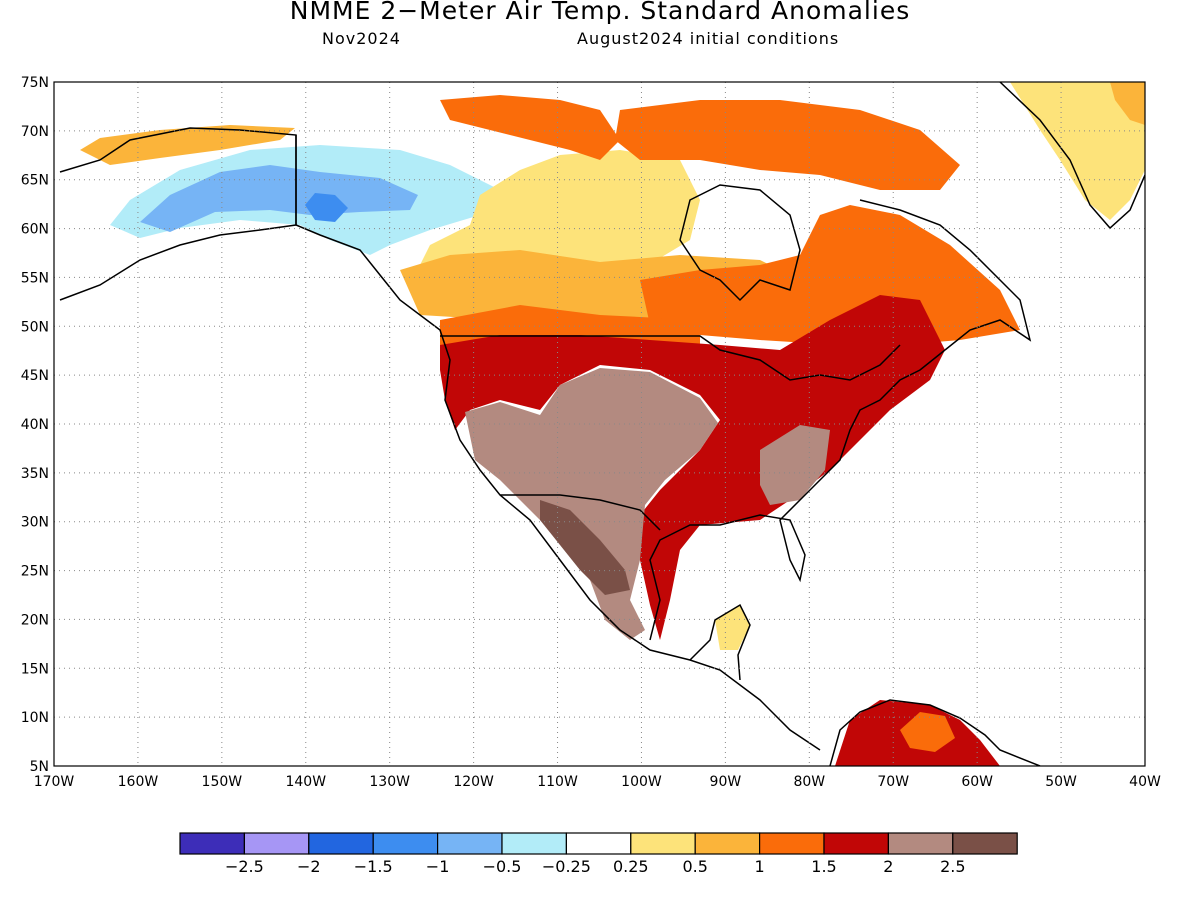  I want to click on anomaly-region-greenland, so click(1077, 151).